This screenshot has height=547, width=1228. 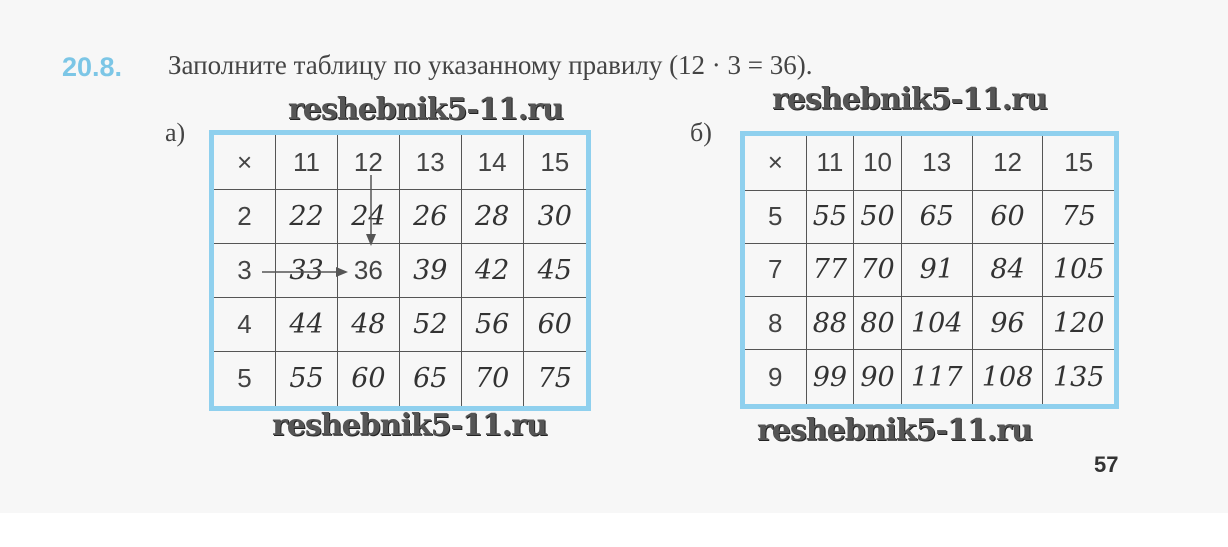 What do you see at coordinates (877, 378) in the screenshot?
I see `handwritten-cell: 90` at bounding box center [877, 378].